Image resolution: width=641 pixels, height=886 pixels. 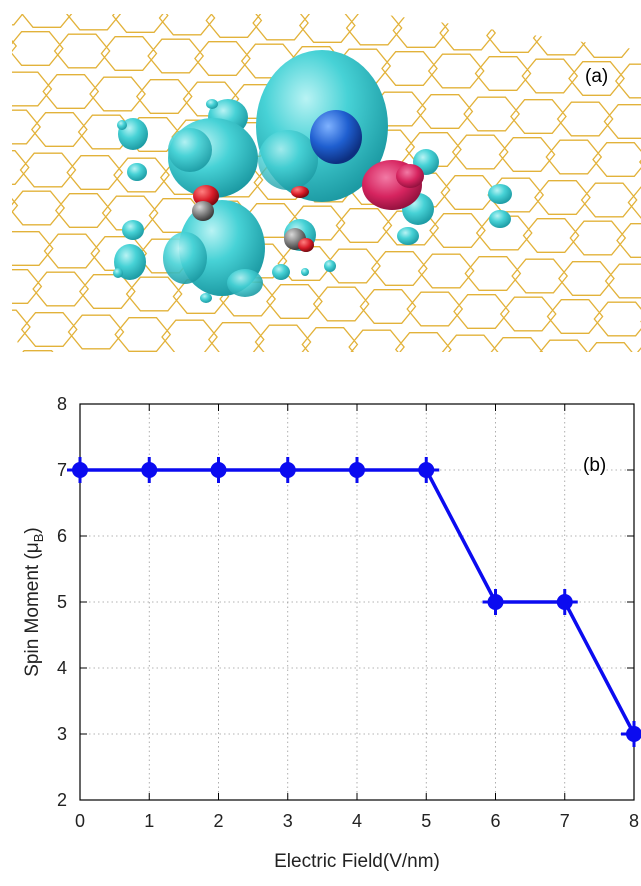 I want to click on x-tick-label: 0, so click(x=80, y=821).